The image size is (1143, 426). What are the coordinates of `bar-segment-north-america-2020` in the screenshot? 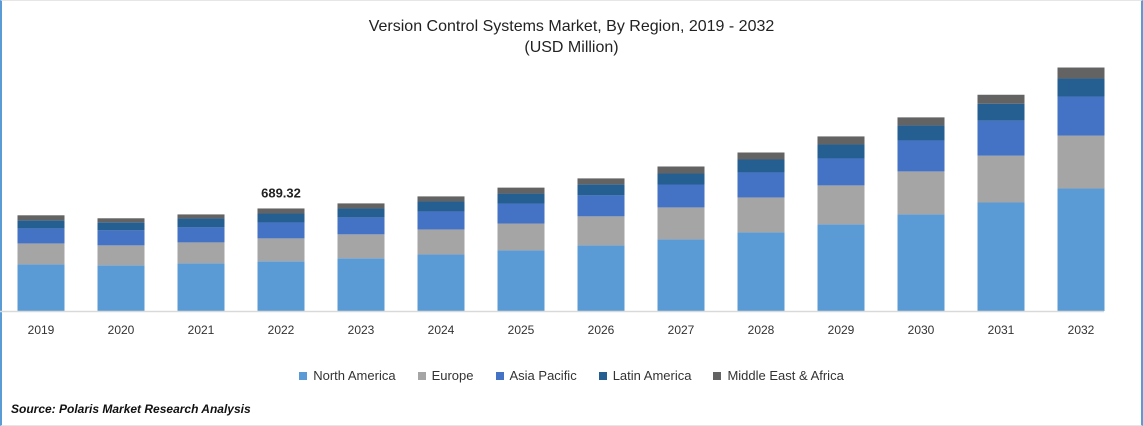 It's located at (121, 288).